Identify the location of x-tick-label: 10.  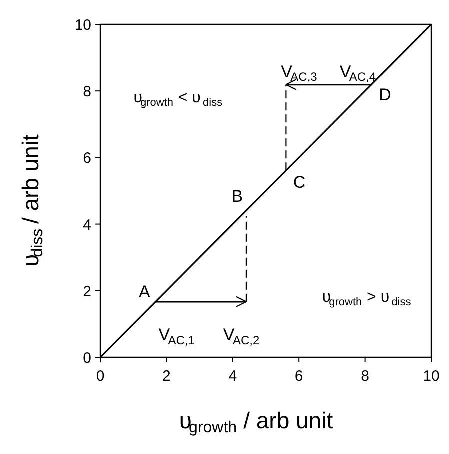
(431, 376).